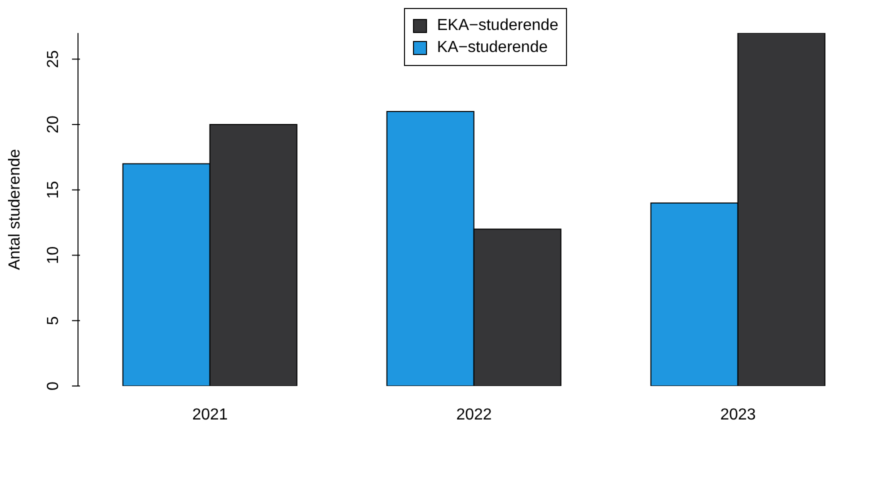 This screenshot has height=494, width=870. What do you see at coordinates (53, 255) in the screenshot?
I see `y-tick-label: 10` at bounding box center [53, 255].